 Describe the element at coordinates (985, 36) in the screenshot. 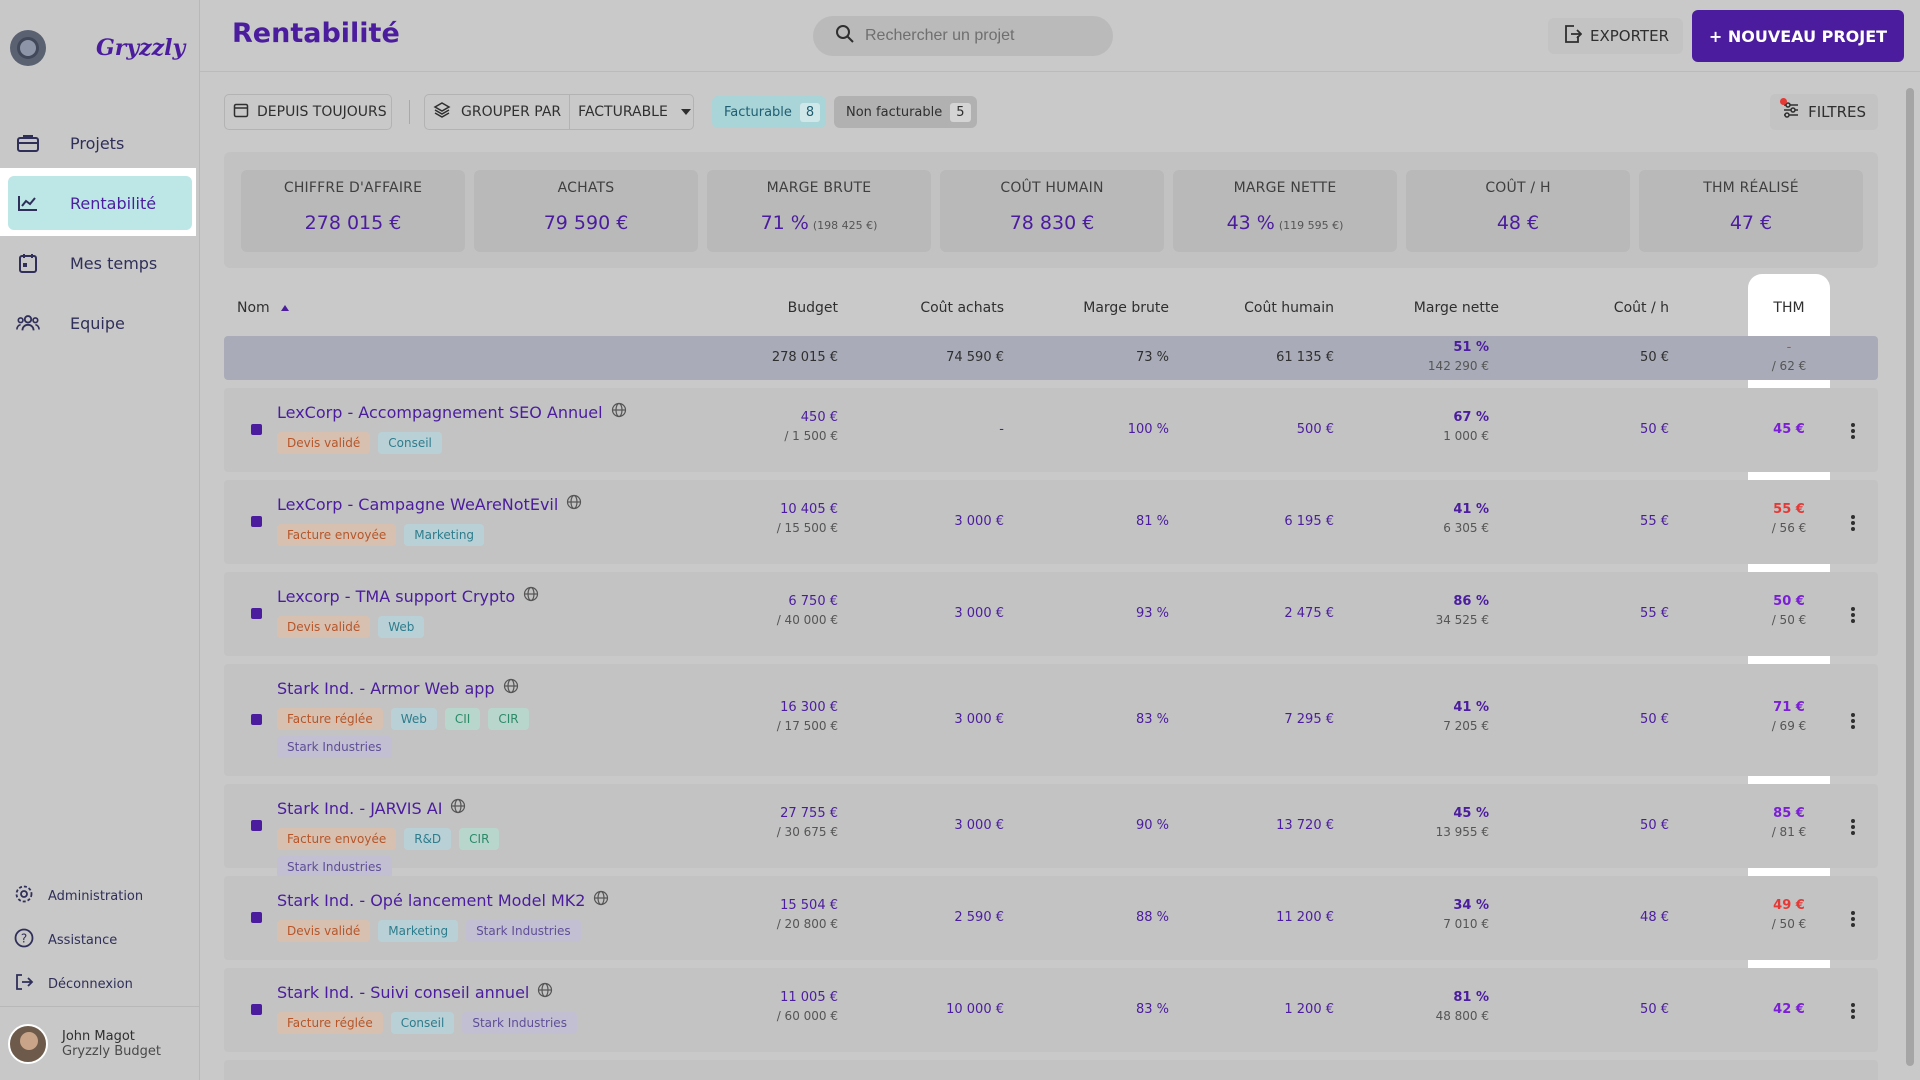

I see `search-input` at that location.